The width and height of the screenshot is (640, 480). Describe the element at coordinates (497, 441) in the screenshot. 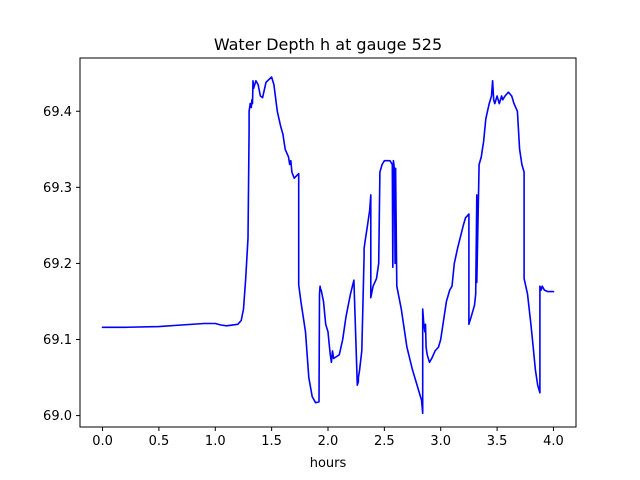

I see `x-tick-label: 3.5` at that location.